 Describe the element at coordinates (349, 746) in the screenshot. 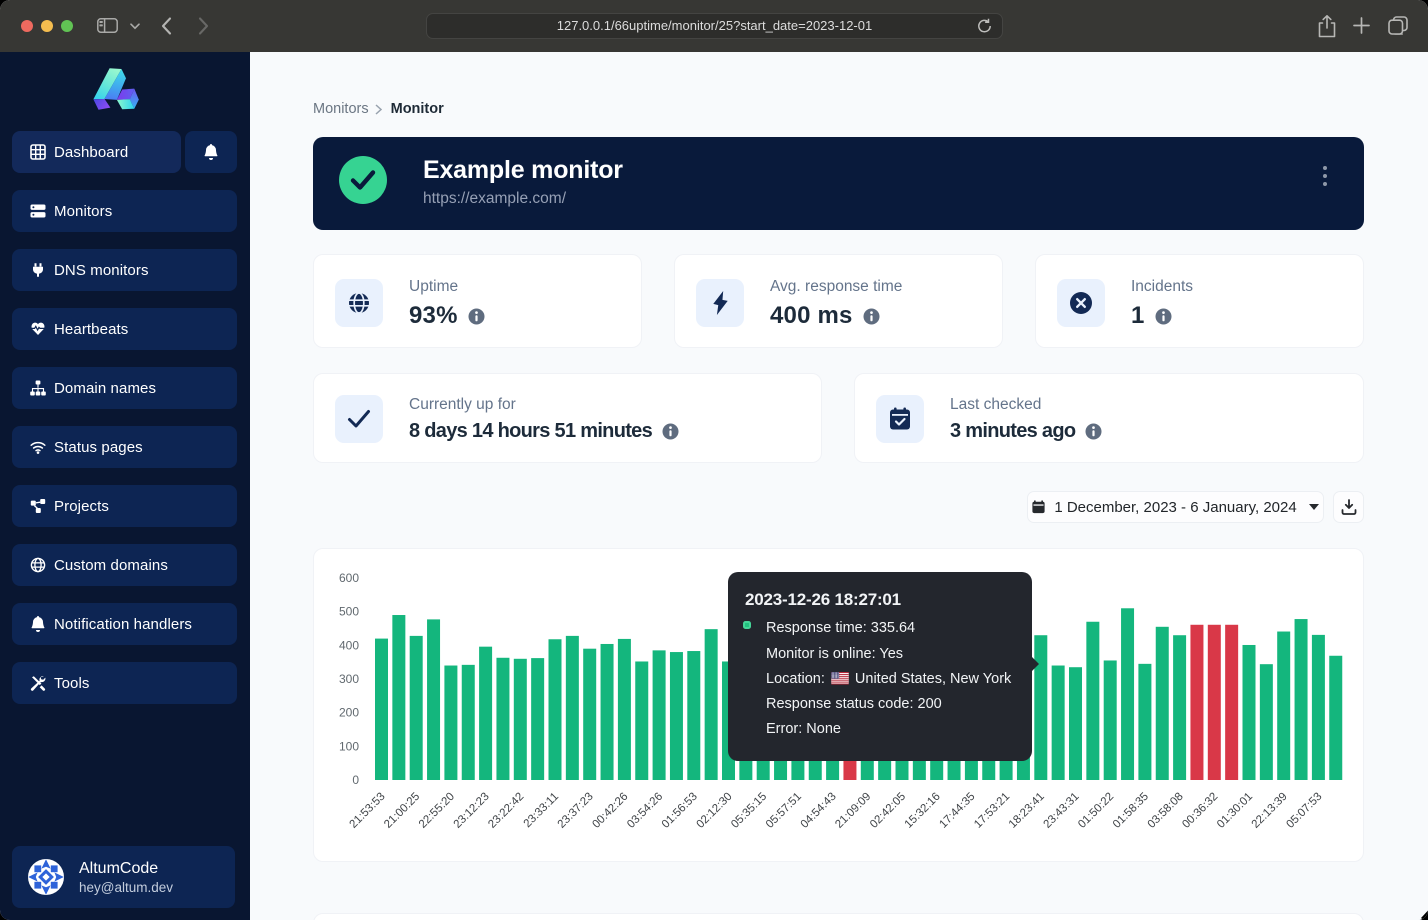

I see `svg-text: 100` at that location.